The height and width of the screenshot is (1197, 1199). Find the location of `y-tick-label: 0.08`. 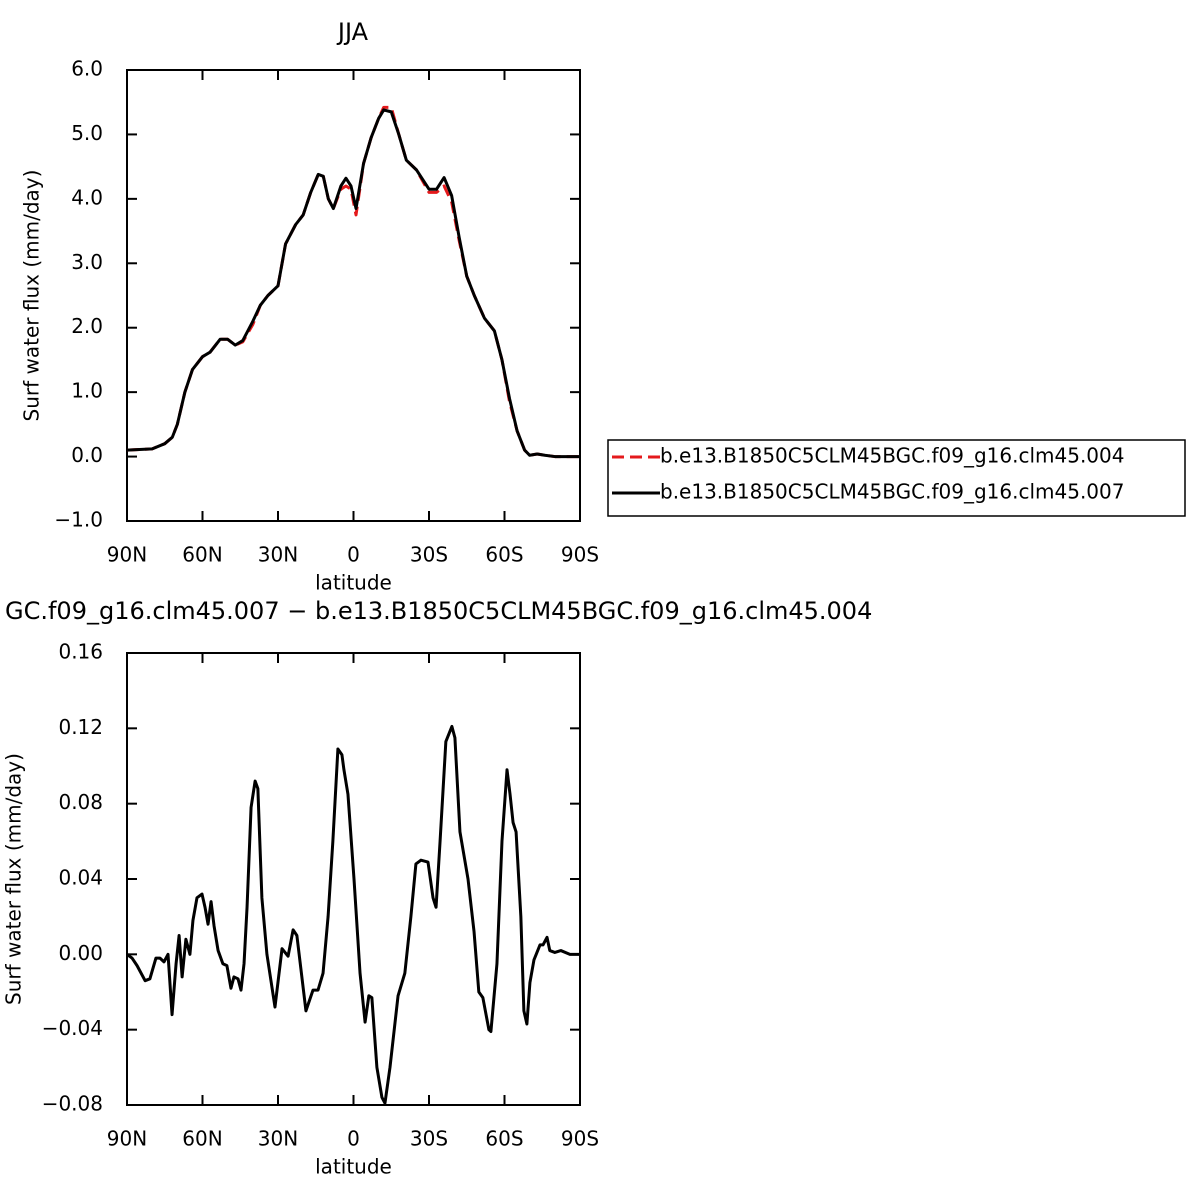

y-tick-label: 0.08 is located at coordinates (80, 802).